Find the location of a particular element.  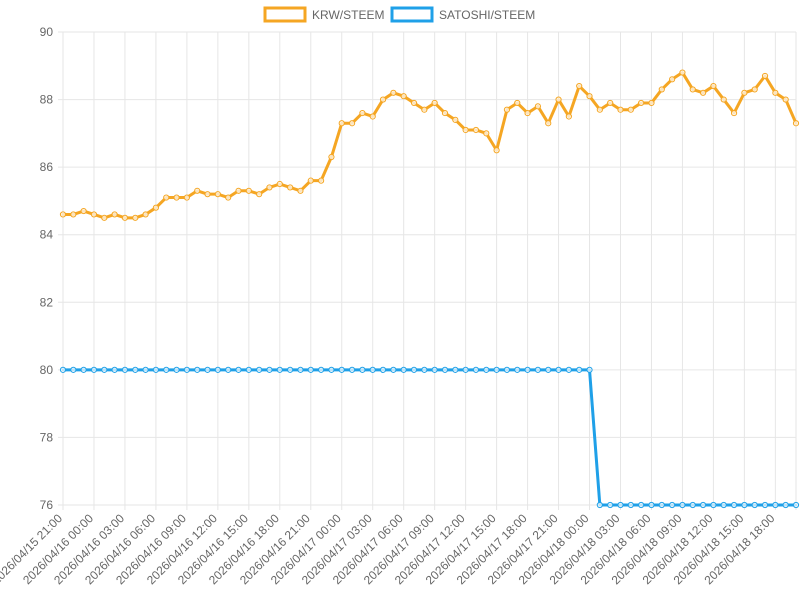

legend: KRW/STEEM SATOSHI/STEEM is located at coordinates (399, 14).